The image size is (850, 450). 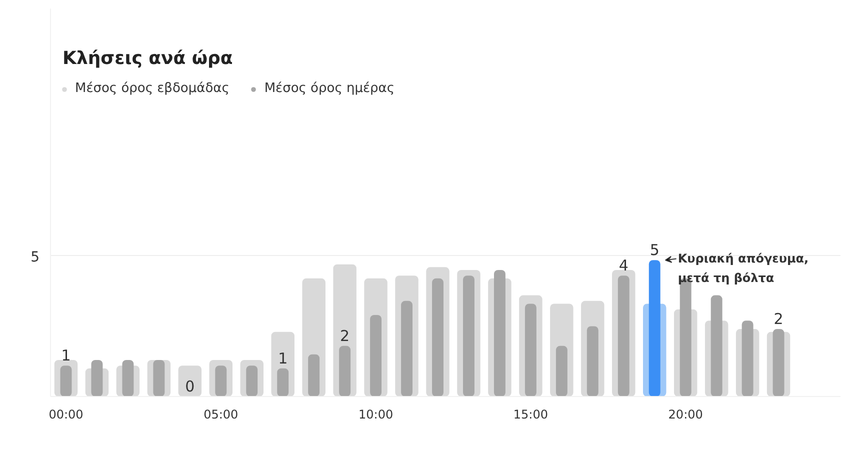 What do you see at coordinates (530, 415) in the screenshot?
I see `x-tick-label: 15:00` at bounding box center [530, 415].